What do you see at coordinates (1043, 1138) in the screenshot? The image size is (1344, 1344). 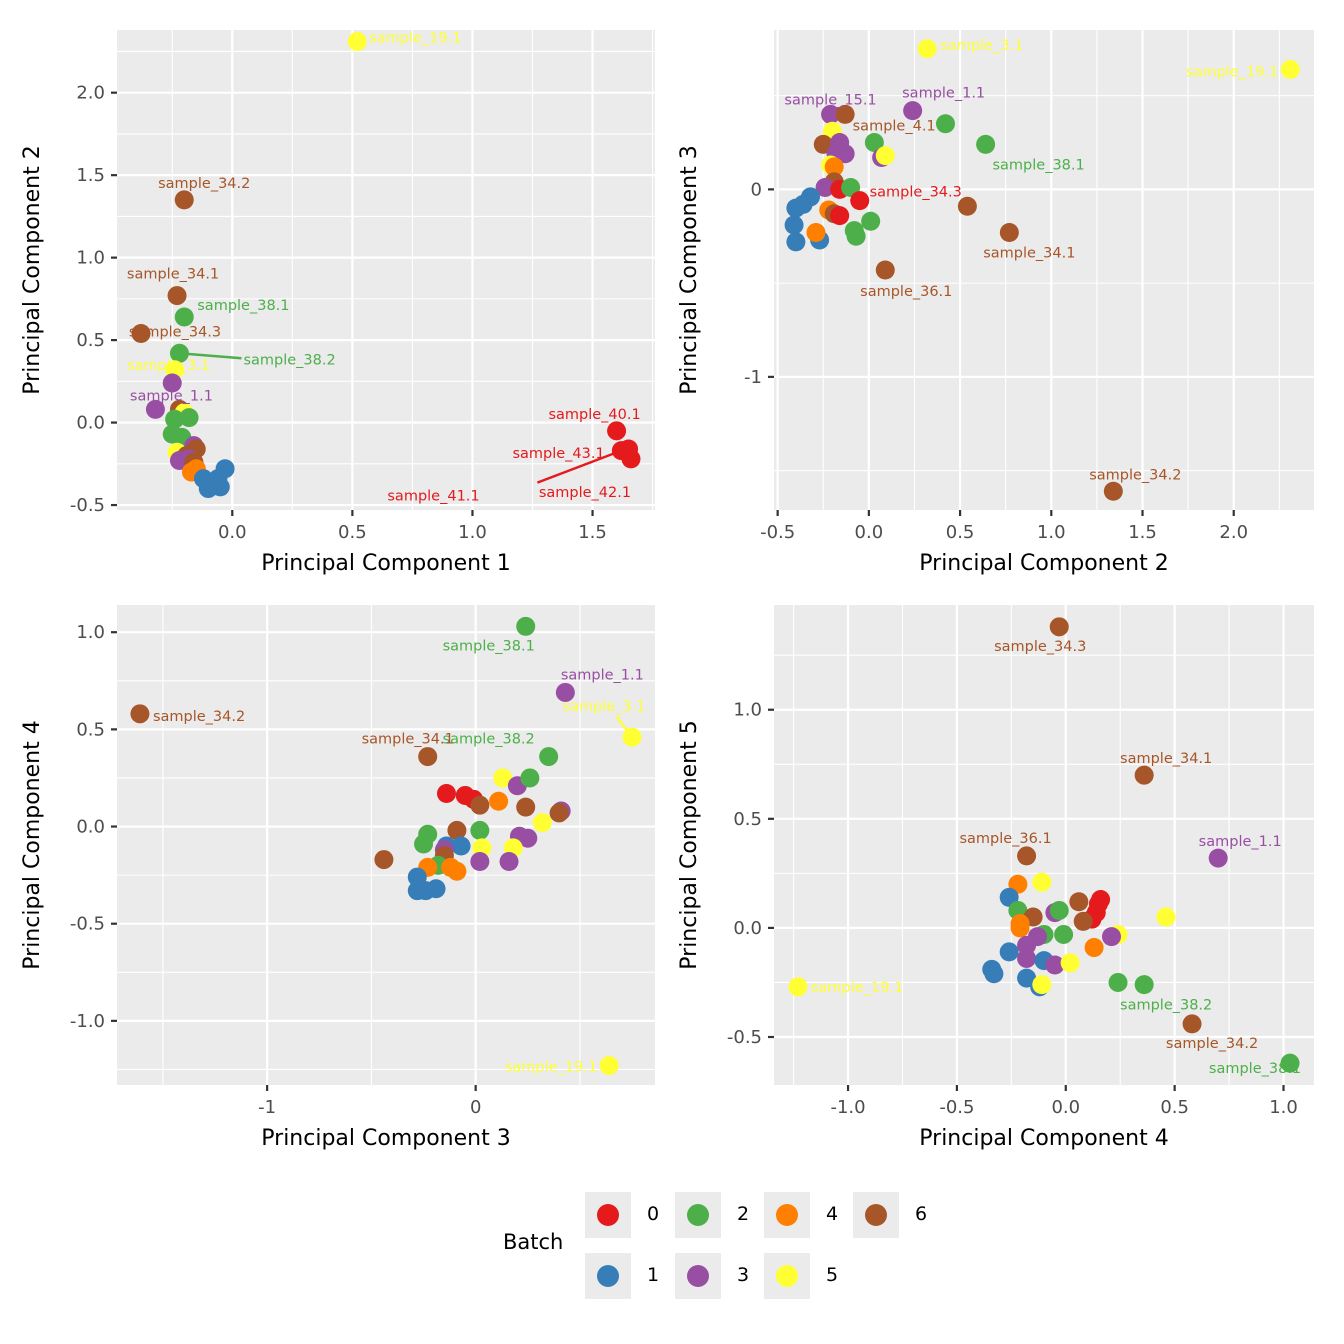 I see `x-axis-title: Principal Component 4` at bounding box center [1043, 1138].